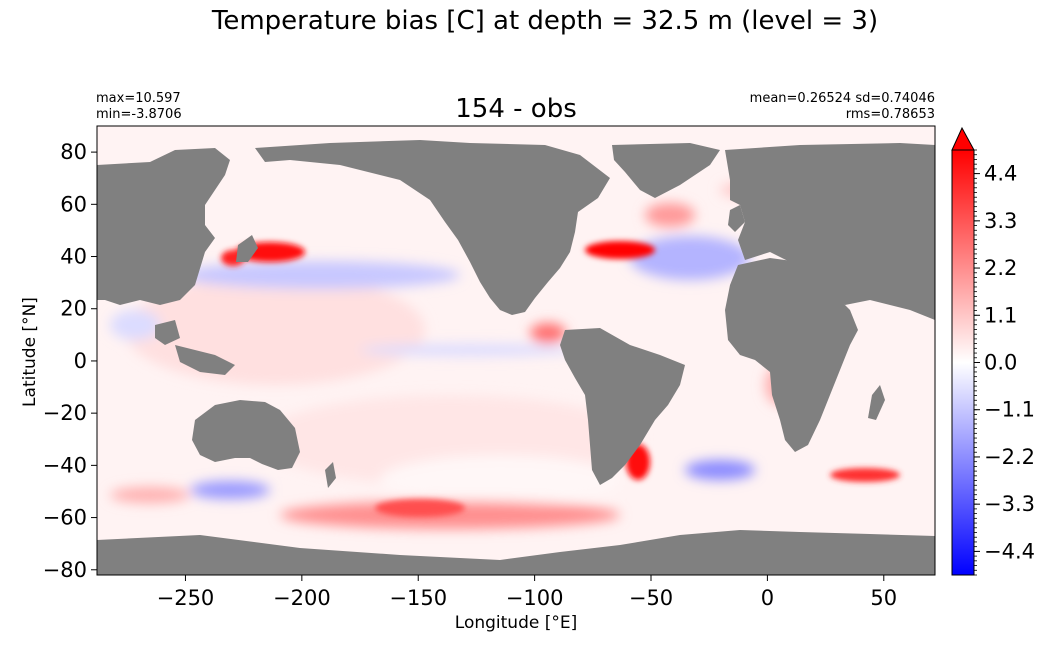 The width and height of the screenshot is (1050, 646). Describe the element at coordinates (1000, 268) in the screenshot. I see `colorbar-tick-label: 2.2` at that location.